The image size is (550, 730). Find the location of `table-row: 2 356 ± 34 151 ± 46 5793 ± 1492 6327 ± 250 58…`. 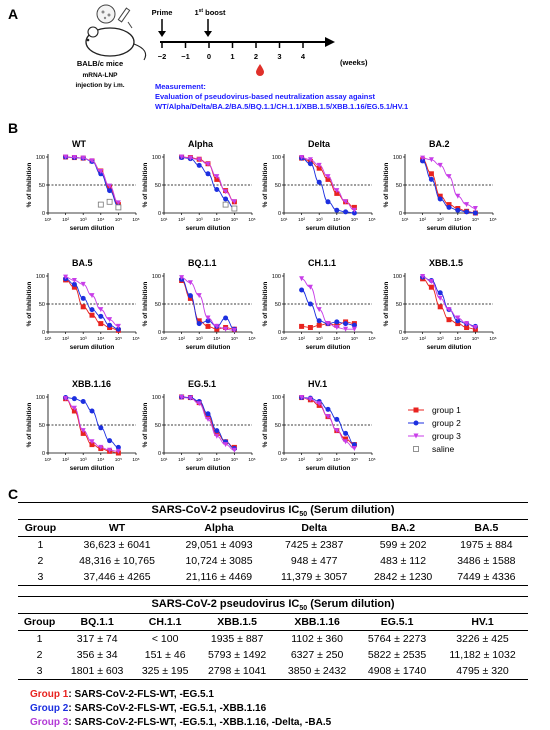

table-row: 2 356 ± 34 151 ± 46 5793 ± 1492 6327 ± 250 58… is located at coordinates (273, 655).